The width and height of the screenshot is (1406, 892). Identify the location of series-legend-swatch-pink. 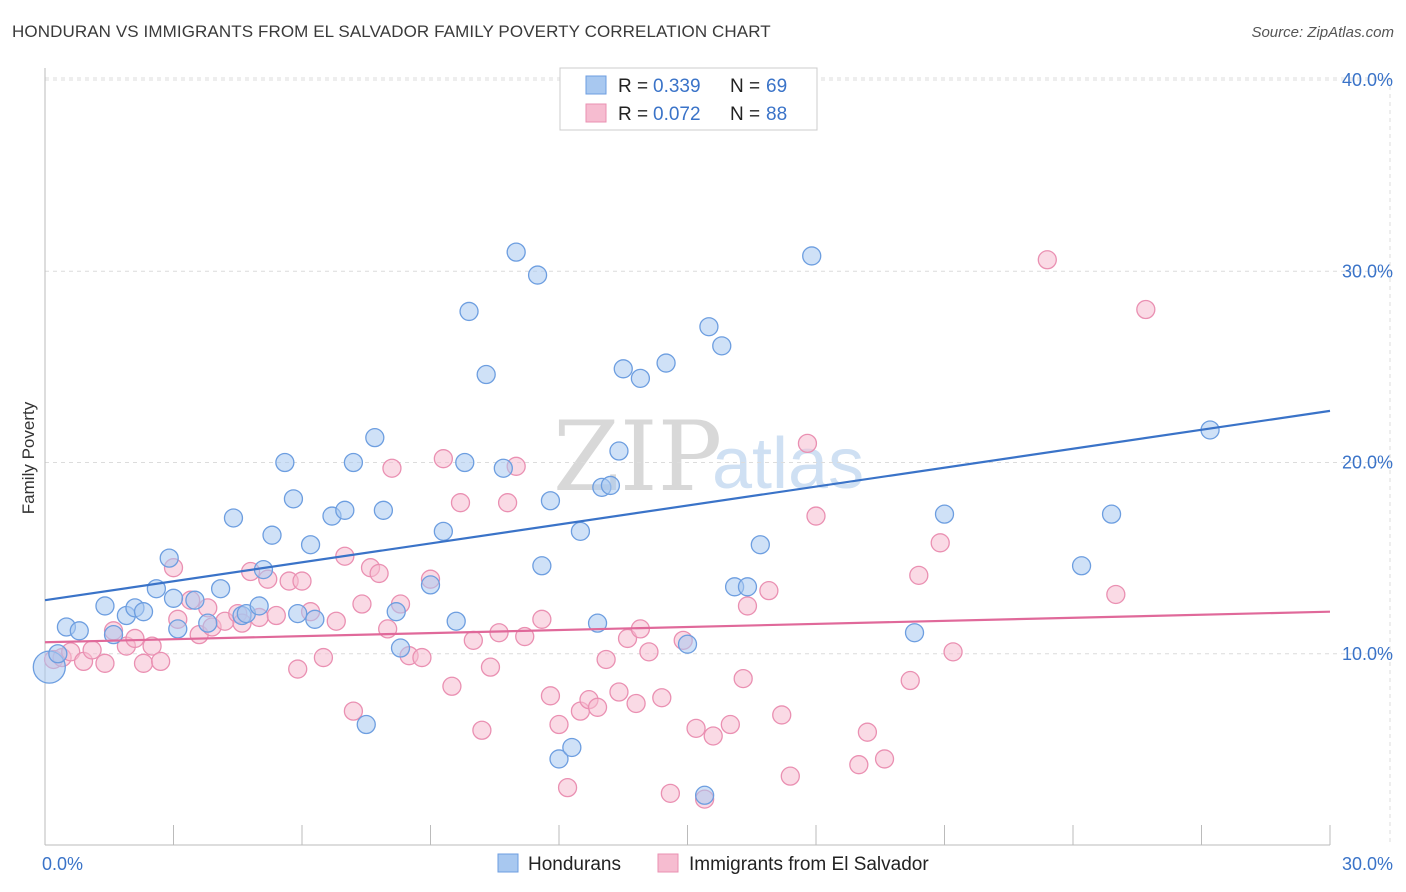
(668, 863).